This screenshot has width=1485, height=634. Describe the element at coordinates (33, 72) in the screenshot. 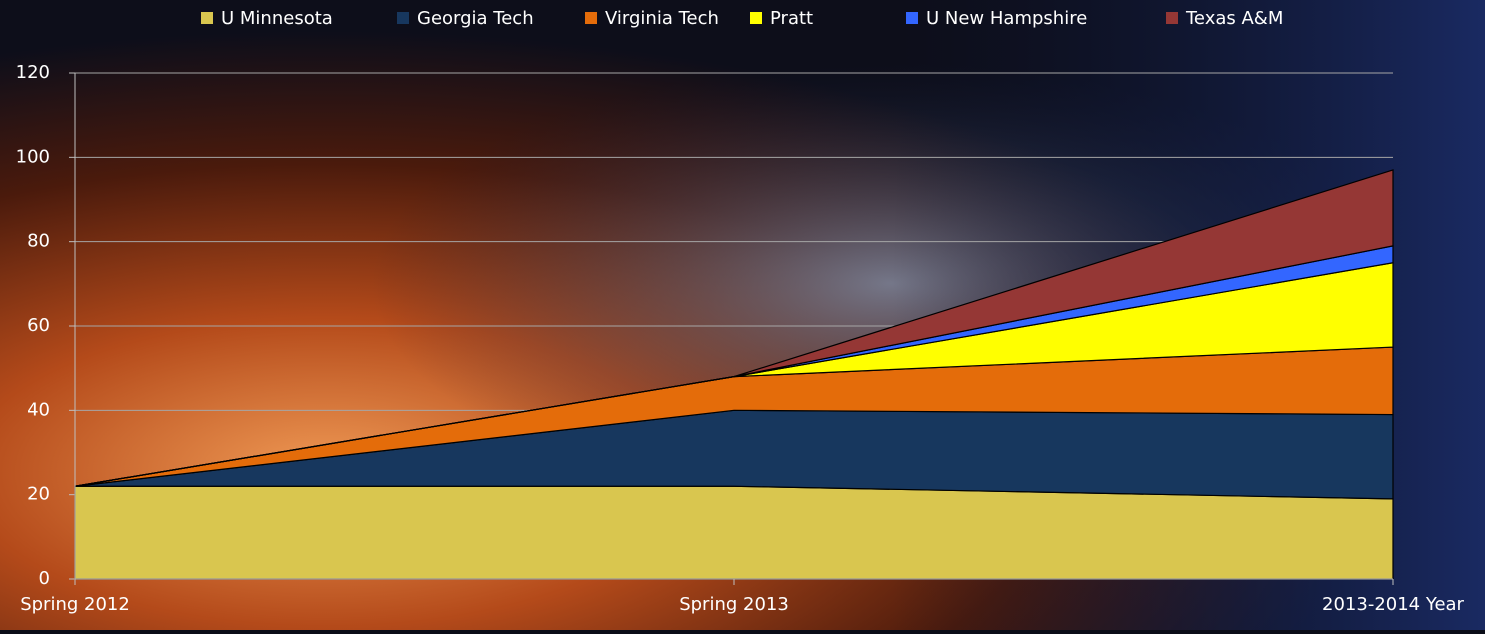

I see `y-tick-label: 120` at that location.